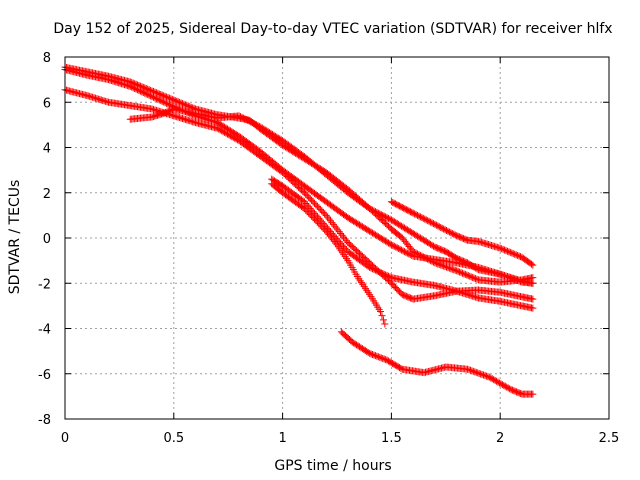 The image size is (640, 480). Describe the element at coordinates (173, 438) in the screenshot. I see `x-tick-label: 0.5` at that location.